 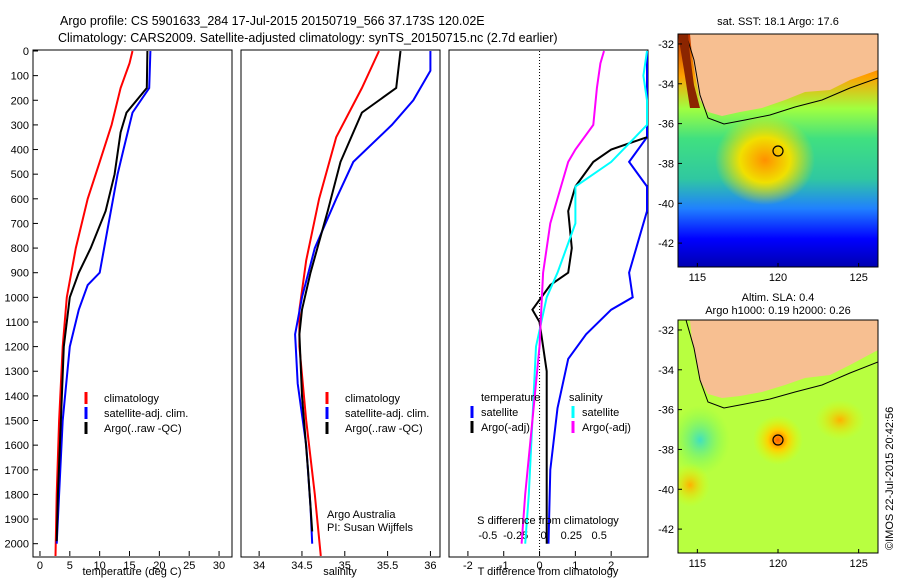 I want to click on y-tick-label: 500, so click(x=20, y=175).